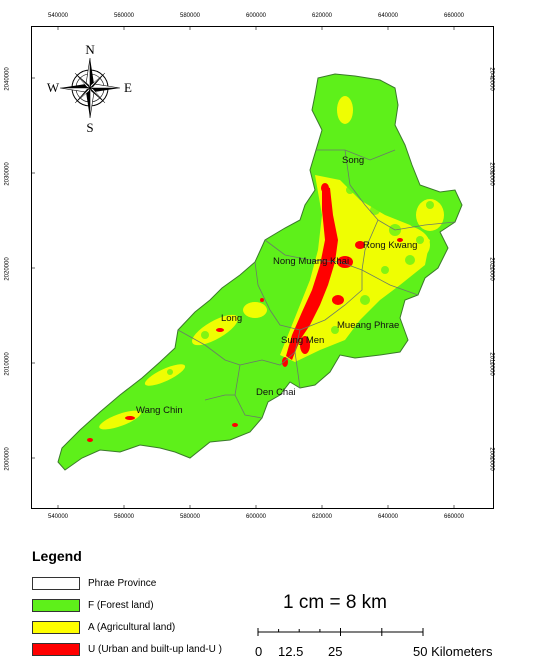 The width and height of the screenshot is (534, 670). Describe the element at coordinates (128, 87) in the screenshot. I see `compass-e: E` at that location.